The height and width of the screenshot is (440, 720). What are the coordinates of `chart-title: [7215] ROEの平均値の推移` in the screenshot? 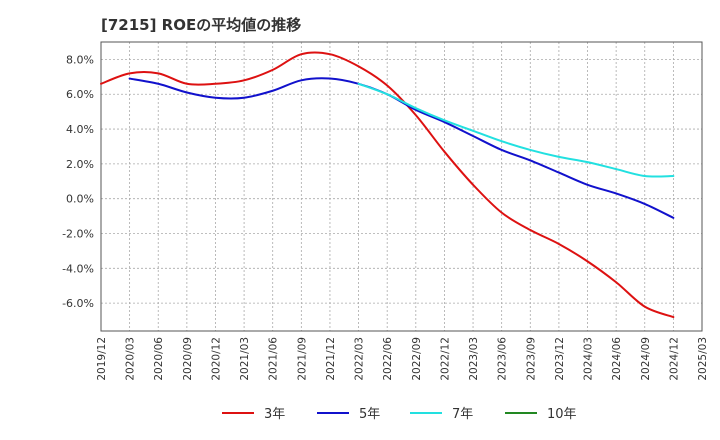 It's located at (201, 25).